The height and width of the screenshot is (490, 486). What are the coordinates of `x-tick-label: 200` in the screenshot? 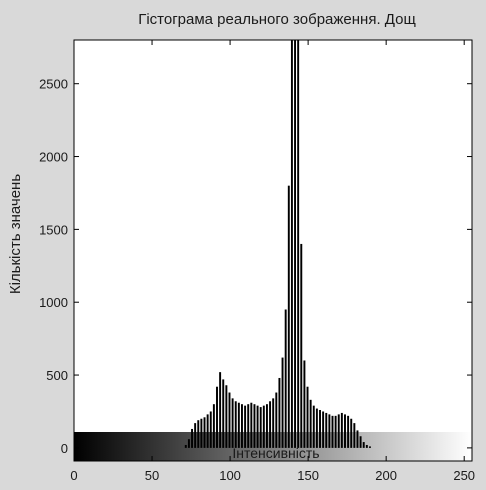 It's located at (386, 475).